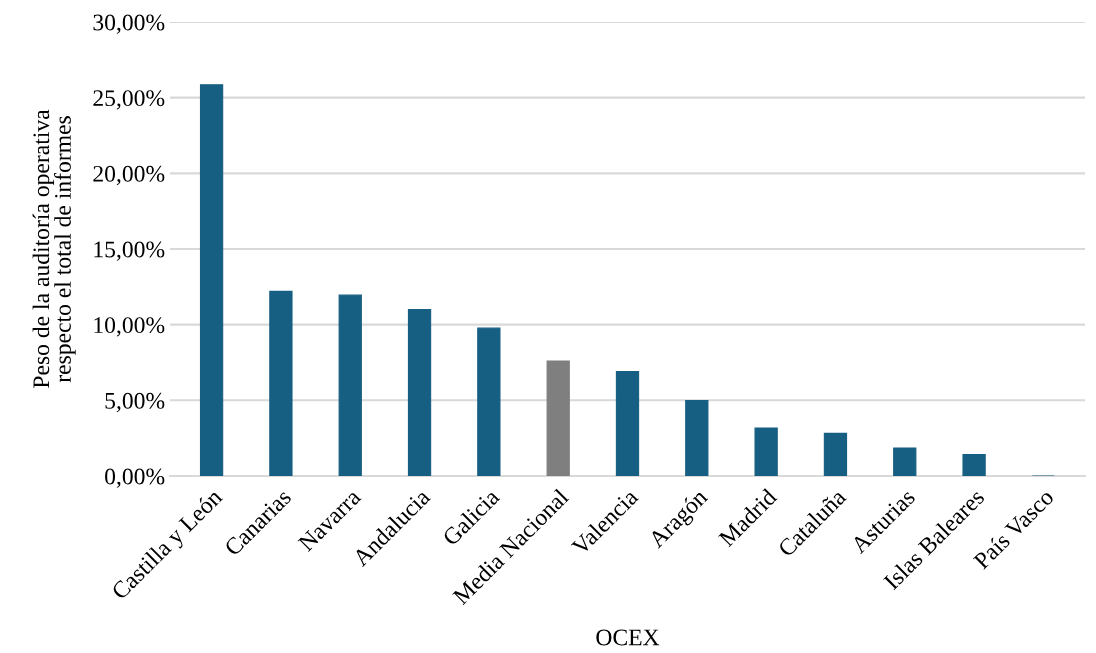 Image resolution: width=1096 pixels, height=653 pixels. Describe the element at coordinates (129, 24) in the screenshot. I see `y-tick-label: 30,00%` at that location.